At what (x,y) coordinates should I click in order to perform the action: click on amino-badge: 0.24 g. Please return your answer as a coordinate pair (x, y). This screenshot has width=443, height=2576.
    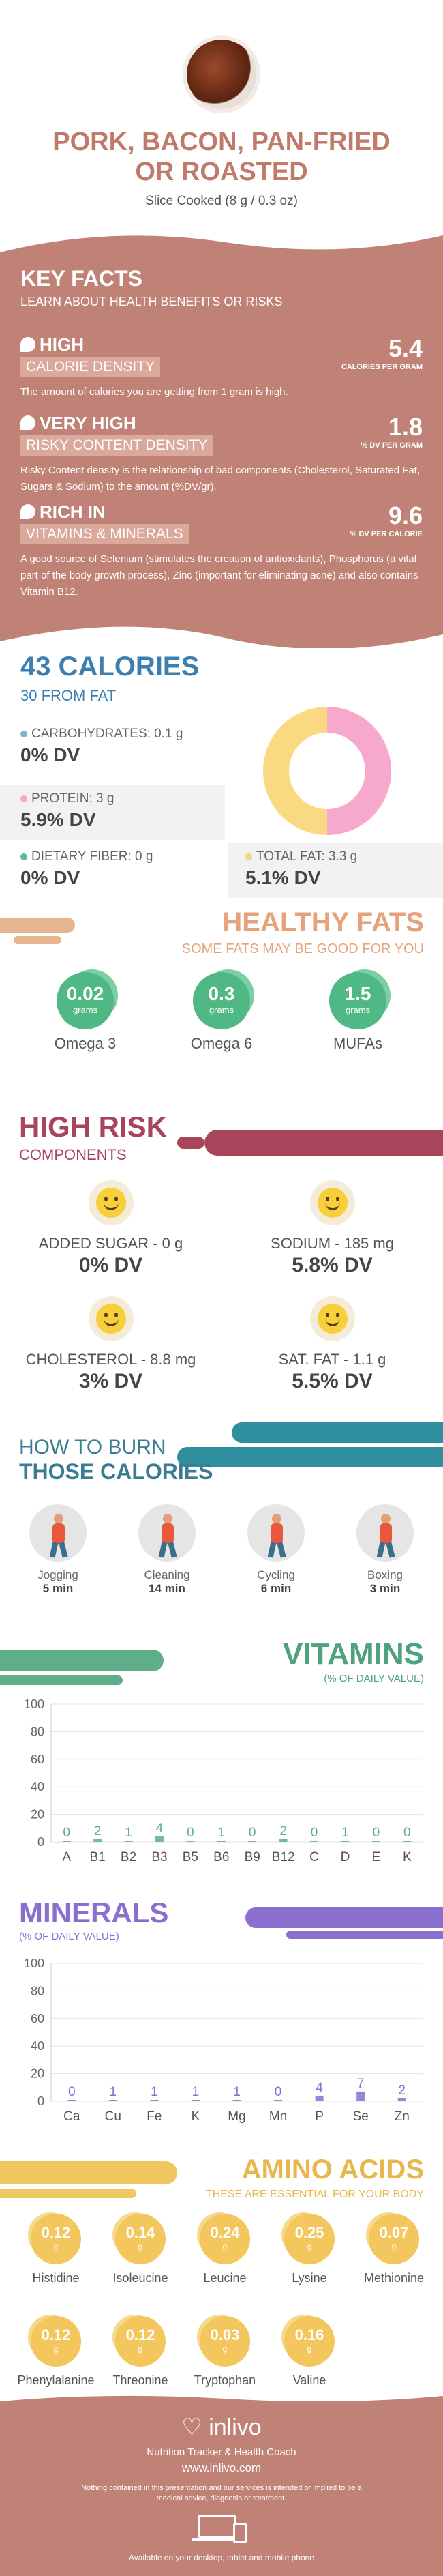
    Looking at the image, I should click on (225, 2239).